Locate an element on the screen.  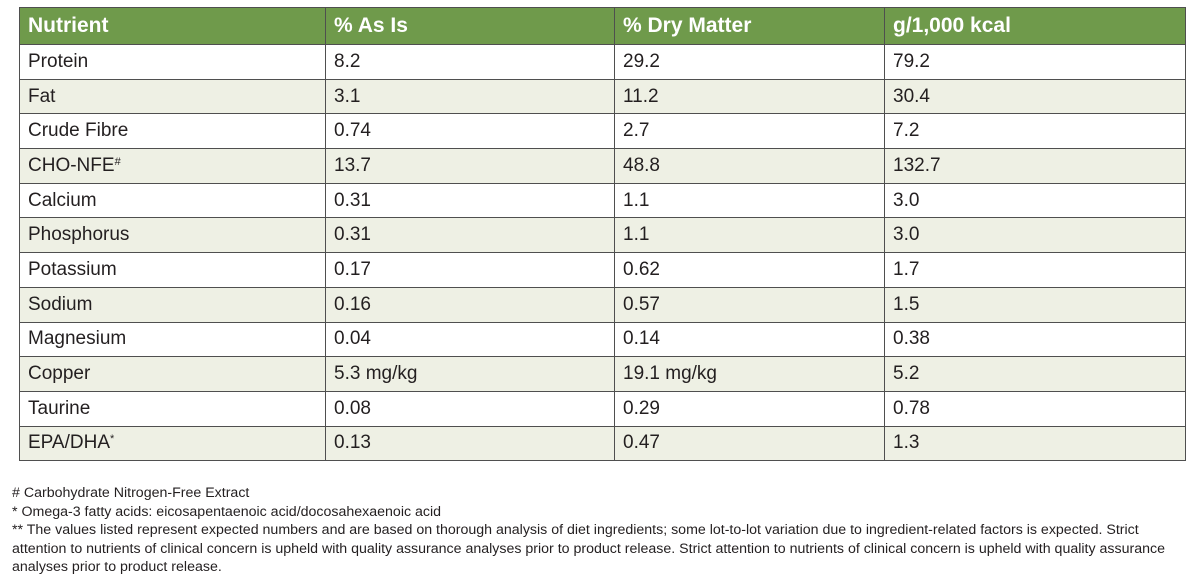
table-row: Copper 5.3 mg/kg 19.1 mg/kg 5.2 is located at coordinates (602, 374).